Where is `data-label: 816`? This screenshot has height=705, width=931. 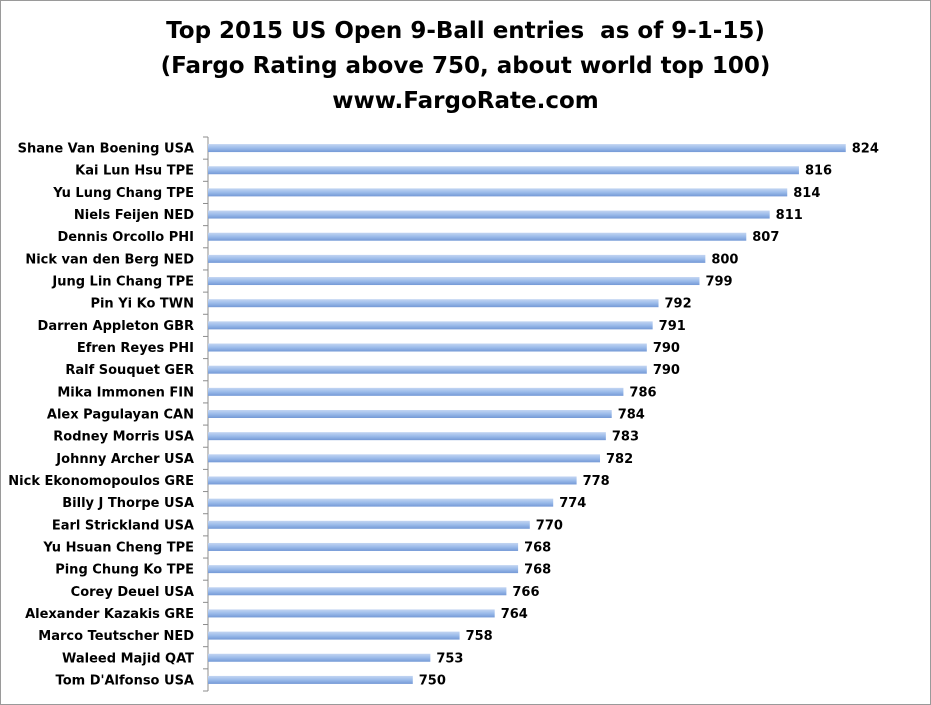 data-label: 816 is located at coordinates (818, 171).